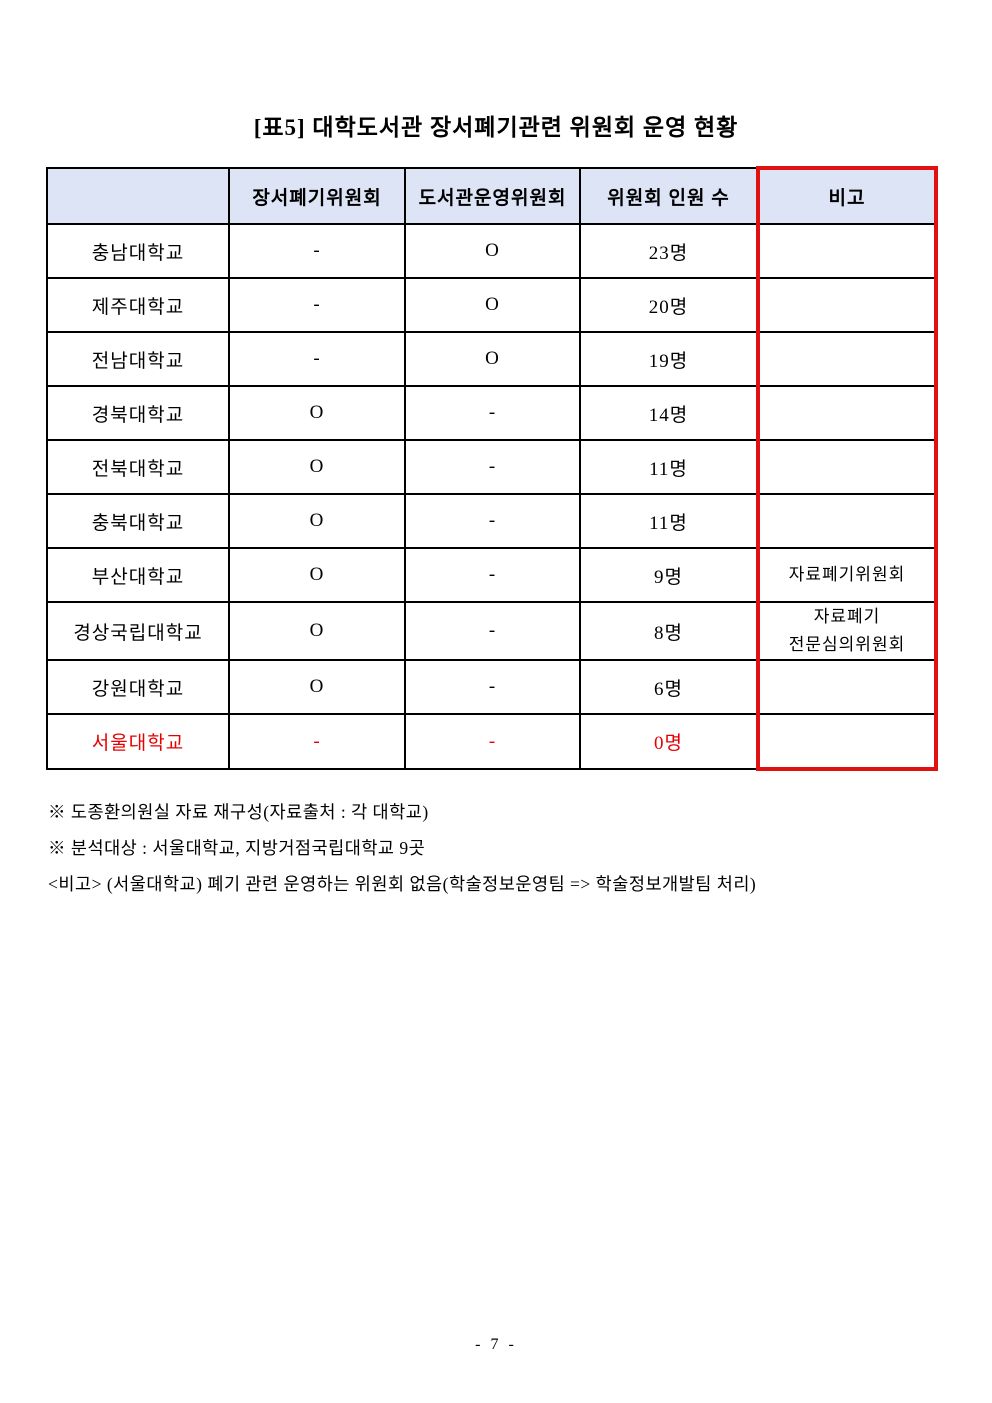  What do you see at coordinates (669, 631) in the screenshot?
I see `member-count-cell: 8명` at bounding box center [669, 631].